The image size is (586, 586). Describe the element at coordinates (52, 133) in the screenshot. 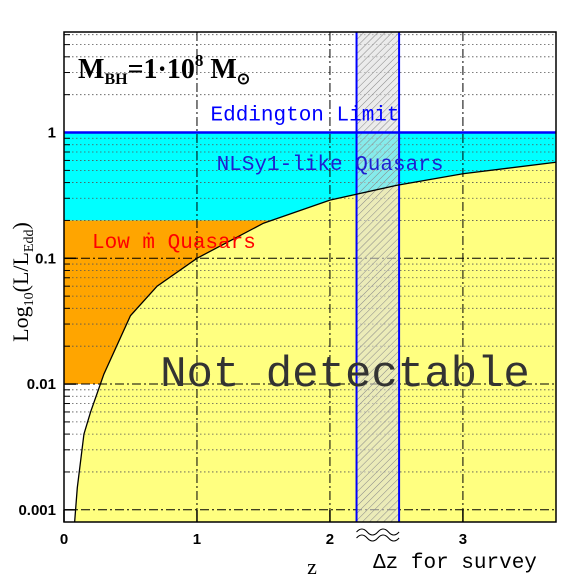

I see `y-tick-label: 1` at that location.